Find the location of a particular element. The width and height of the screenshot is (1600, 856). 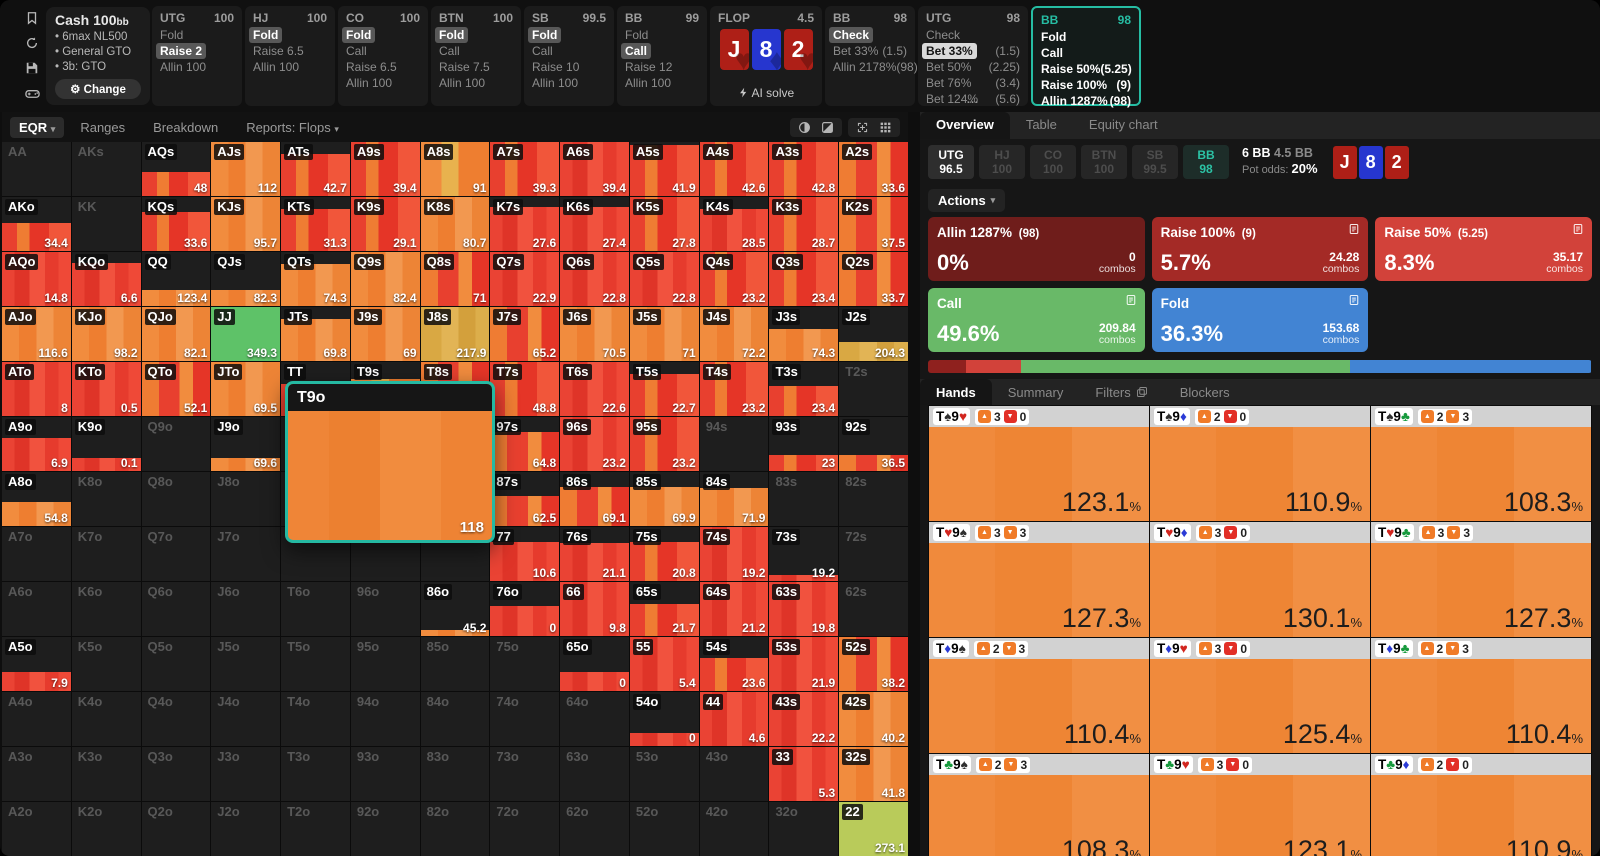

hand-cell-KTs: KTs 31.3 is located at coordinates (315, 224).